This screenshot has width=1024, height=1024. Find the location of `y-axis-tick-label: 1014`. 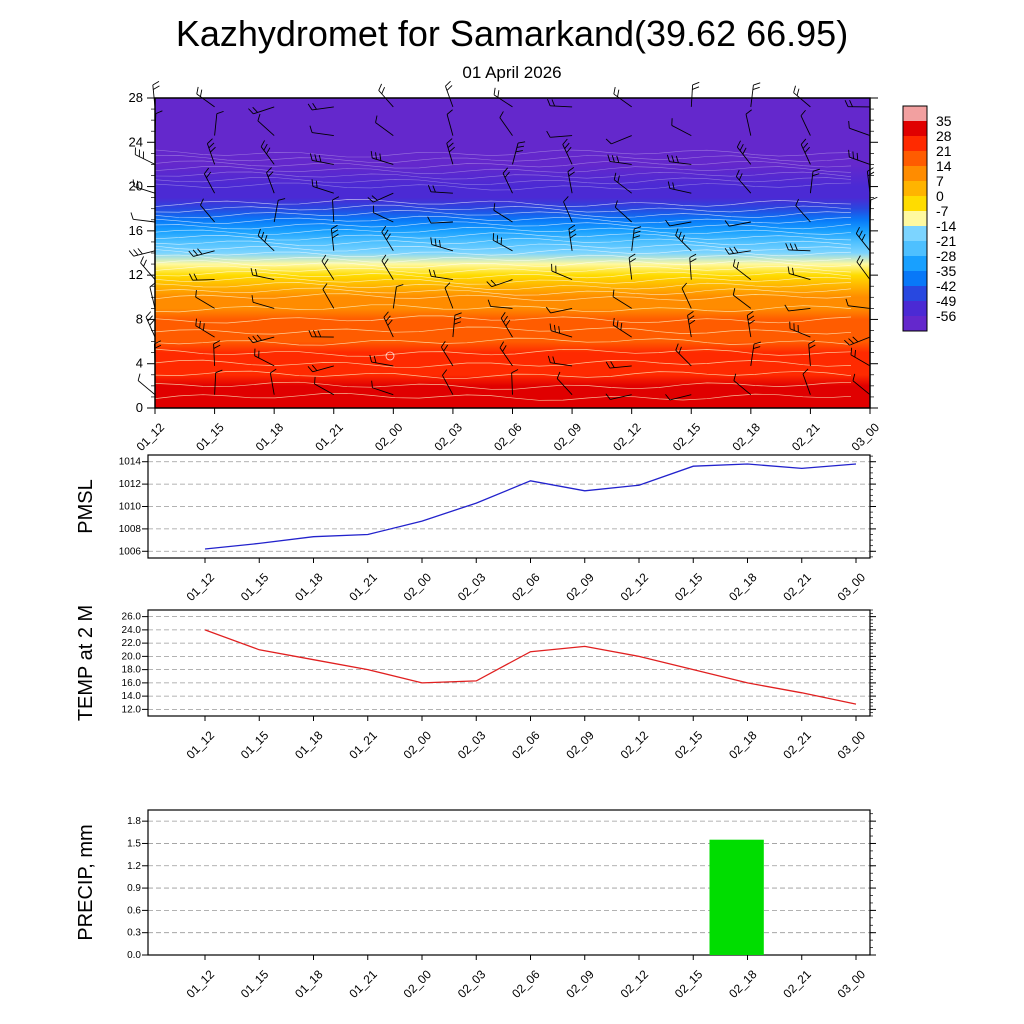

y-axis-tick-label: 1014 is located at coordinates (130, 462).